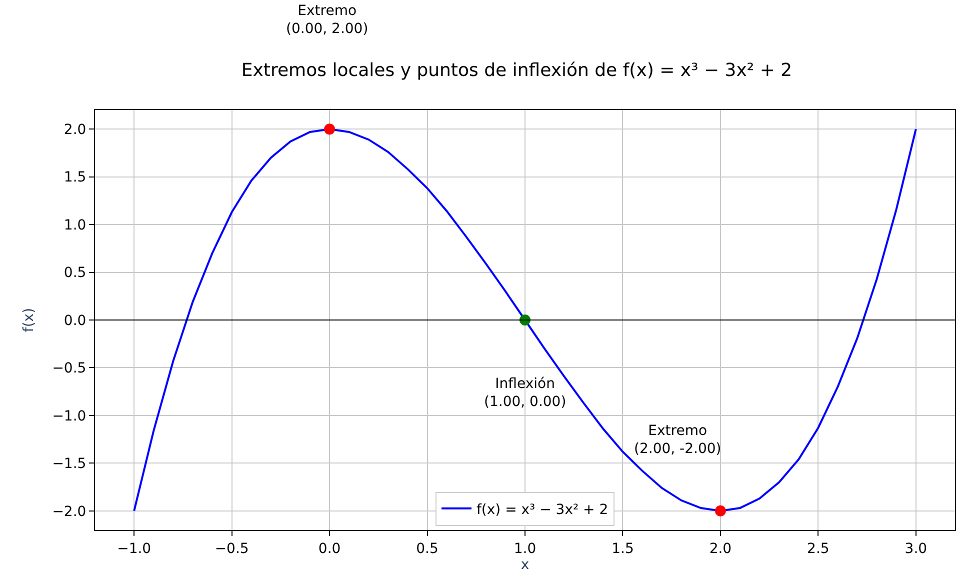  Describe the element at coordinates (623, 548) in the screenshot. I see `x-tick-label: 1.5` at that location.